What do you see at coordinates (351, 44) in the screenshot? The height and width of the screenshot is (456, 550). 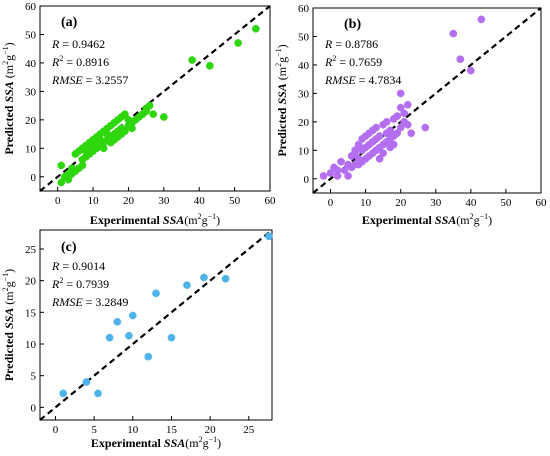 I see `stat-r: R = 0.8786` at bounding box center [351, 44].